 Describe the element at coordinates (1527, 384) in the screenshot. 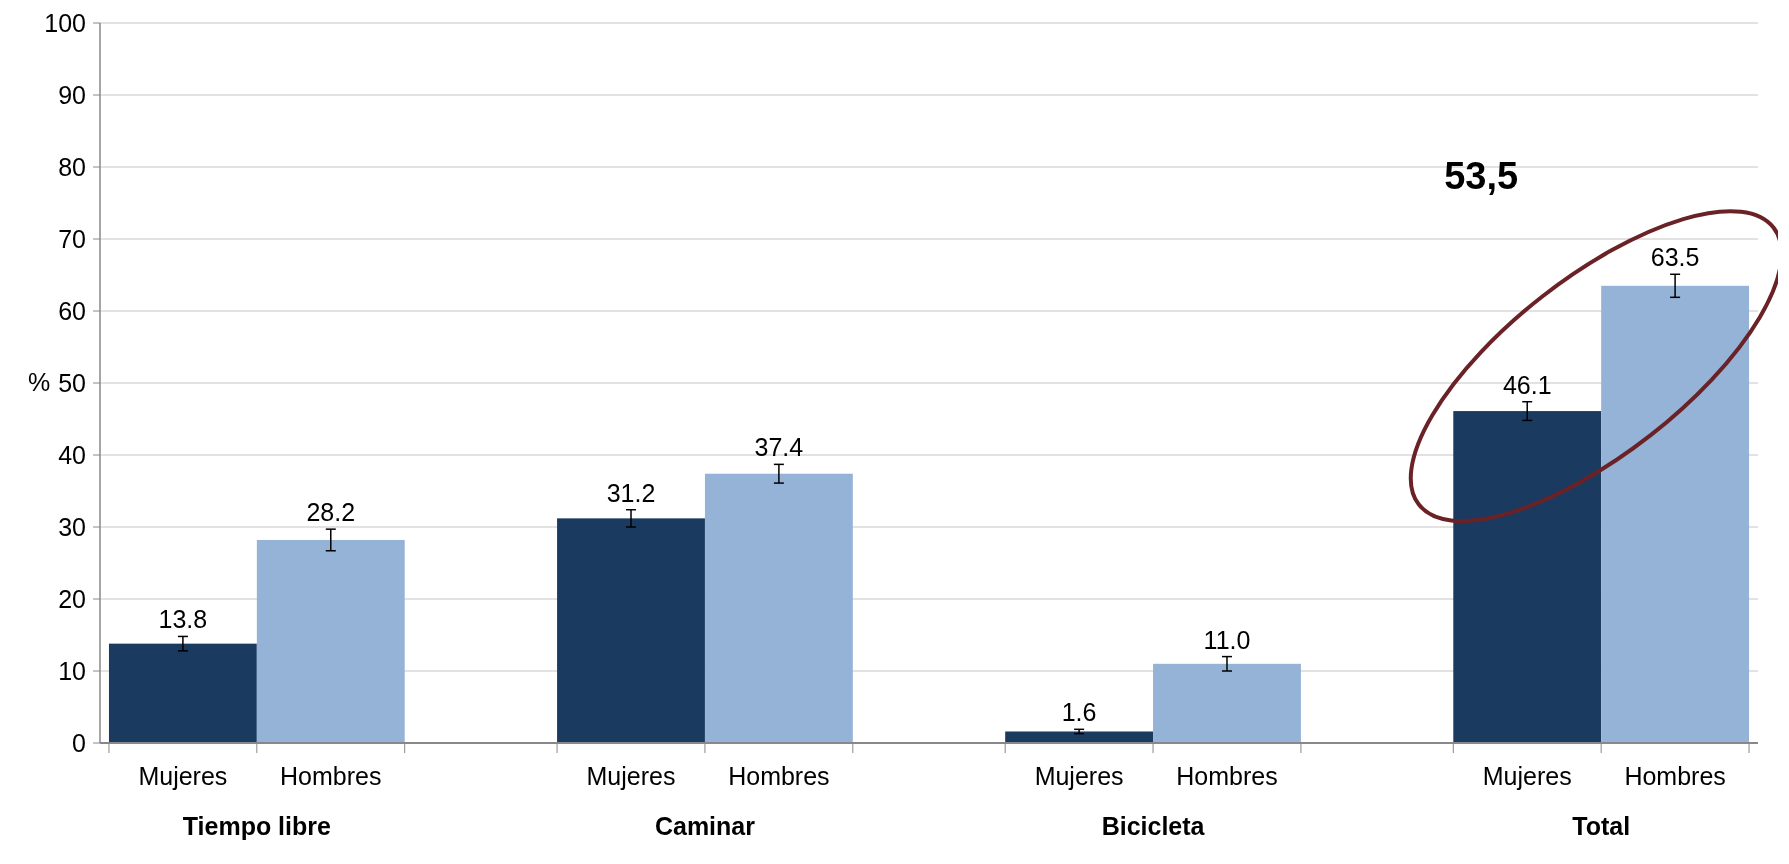

I see `data-label: 46.1` at that location.